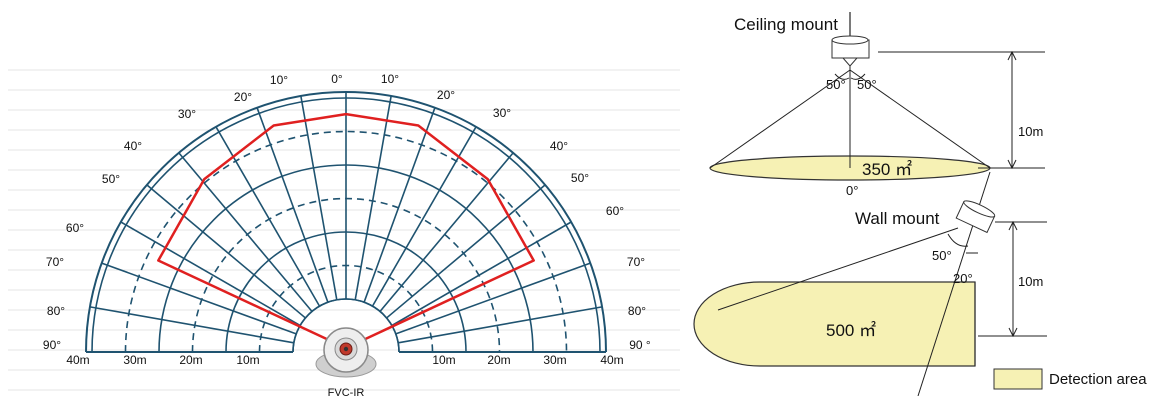  What do you see at coordinates (942, 255) in the screenshot?
I see `wall-angle-50: 50°` at bounding box center [942, 255].